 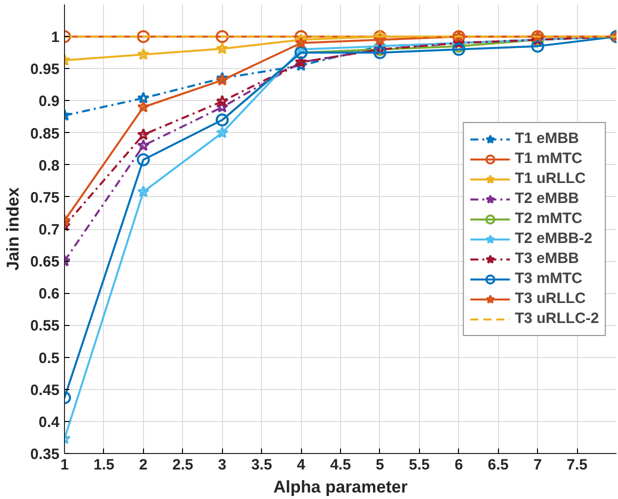 What do you see at coordinates (12, 228) in the screenshot?
I see `y-axis-title: Jain index` at bounding box center [12, 228].